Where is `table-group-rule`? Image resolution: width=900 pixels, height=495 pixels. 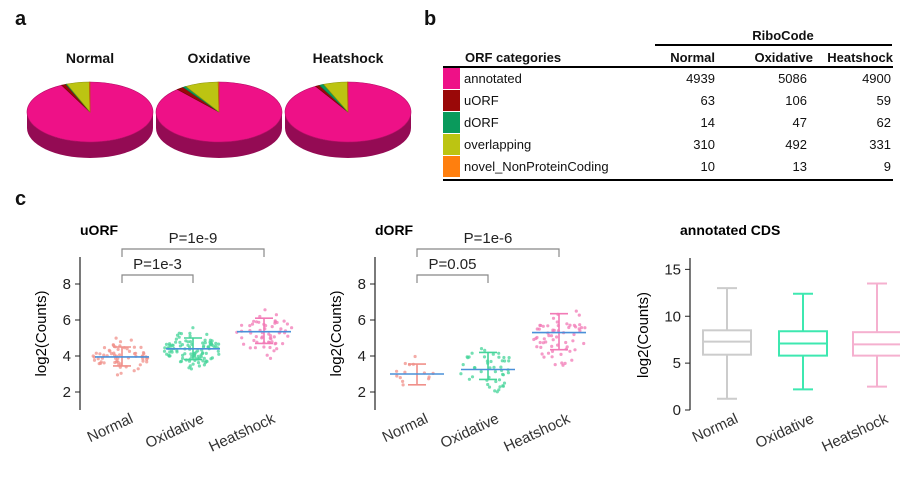 table-group-rule is located at coordinates (773, 45).